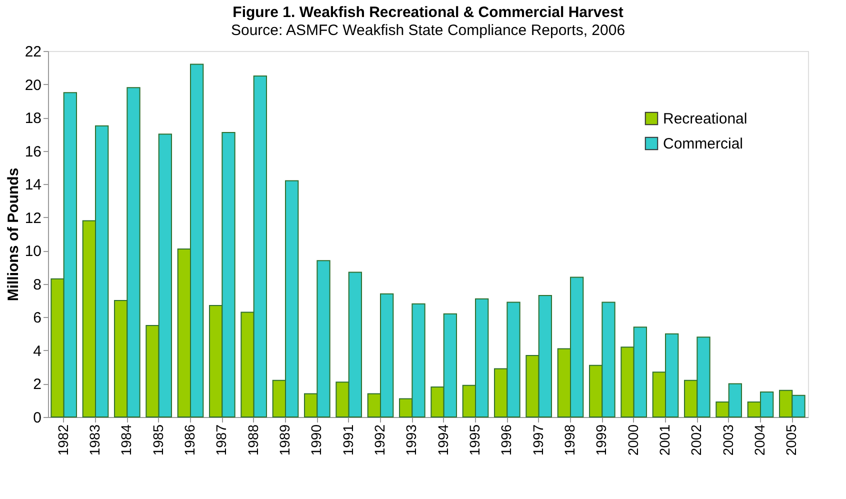 This screenshot has height=499, width=846. Describe the element at coordinates (62, 440) in the screenshot. I see `x-tick-label: 1982` at that location.